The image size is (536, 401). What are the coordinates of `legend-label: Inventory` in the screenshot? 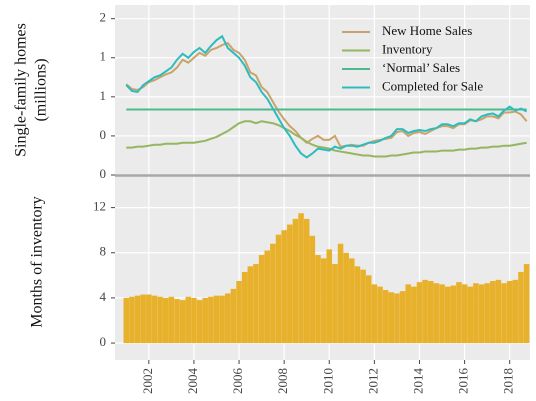 It's located at (407, 48).